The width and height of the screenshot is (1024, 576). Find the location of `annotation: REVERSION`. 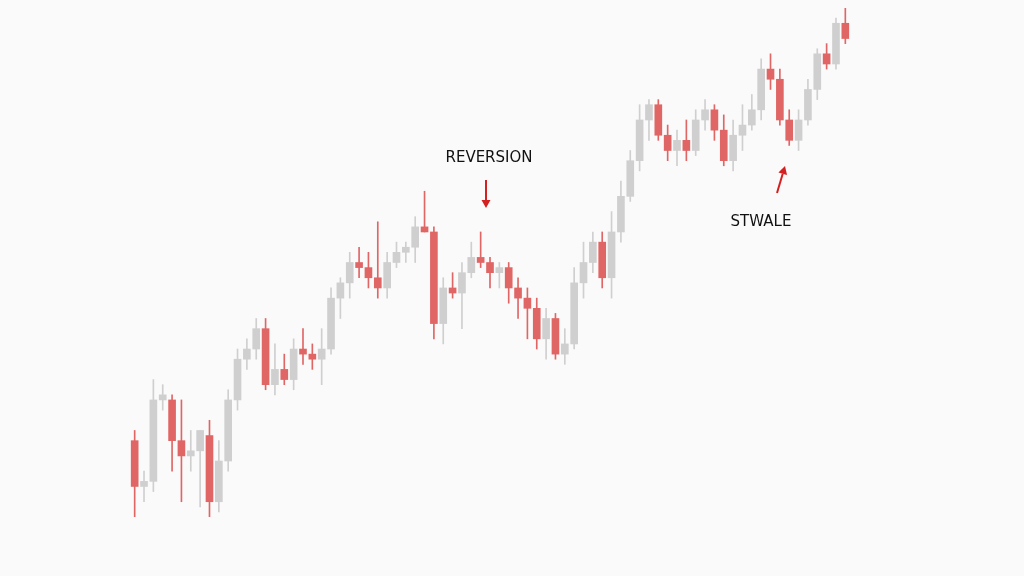

annotation: REVERSION is located at coordinates (489, 157).